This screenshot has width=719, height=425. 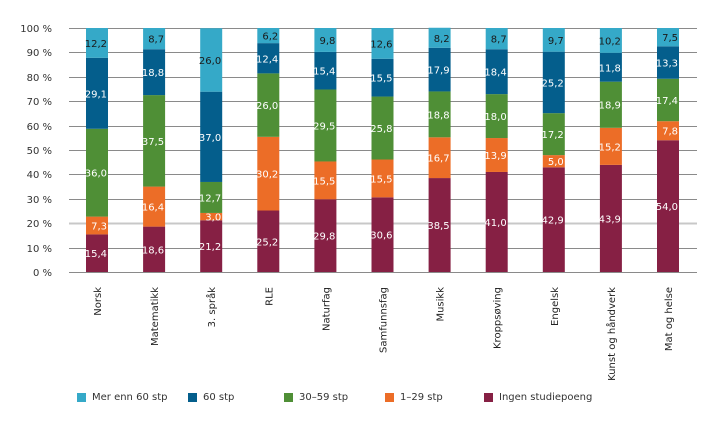 I want to click on data-label: 16,4, so click(x=153, y=208).